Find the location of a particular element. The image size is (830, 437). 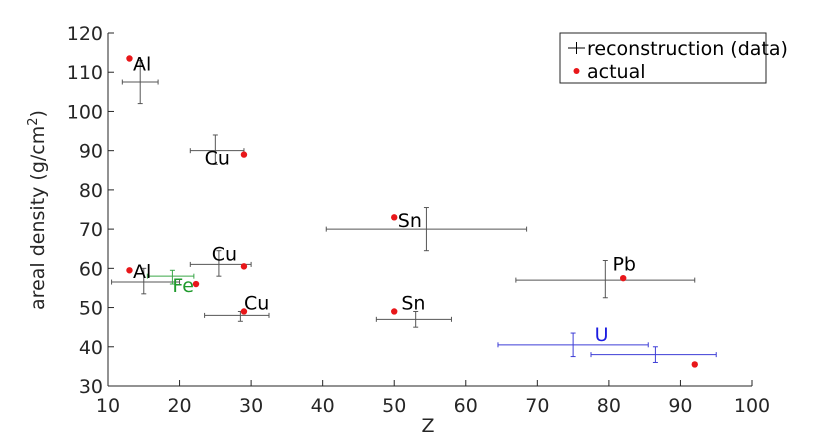

legend-errorbar-marker is located at coordinates (576, 48).